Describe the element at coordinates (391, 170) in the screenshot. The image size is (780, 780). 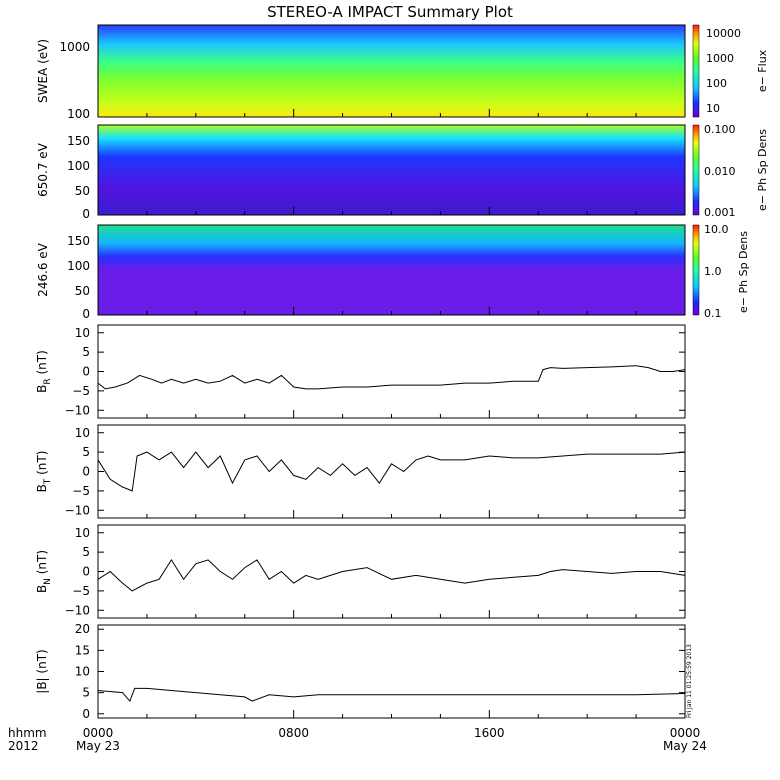
I see `pa650-spectrogram` at that location.